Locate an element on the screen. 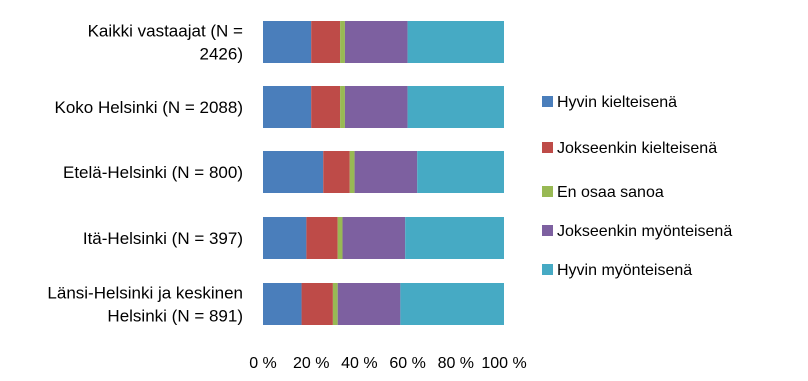 This screenshot has height=381, width=808. legend-label-2: Jokseenkin kielteisenä is located at coordinates (637, 148).